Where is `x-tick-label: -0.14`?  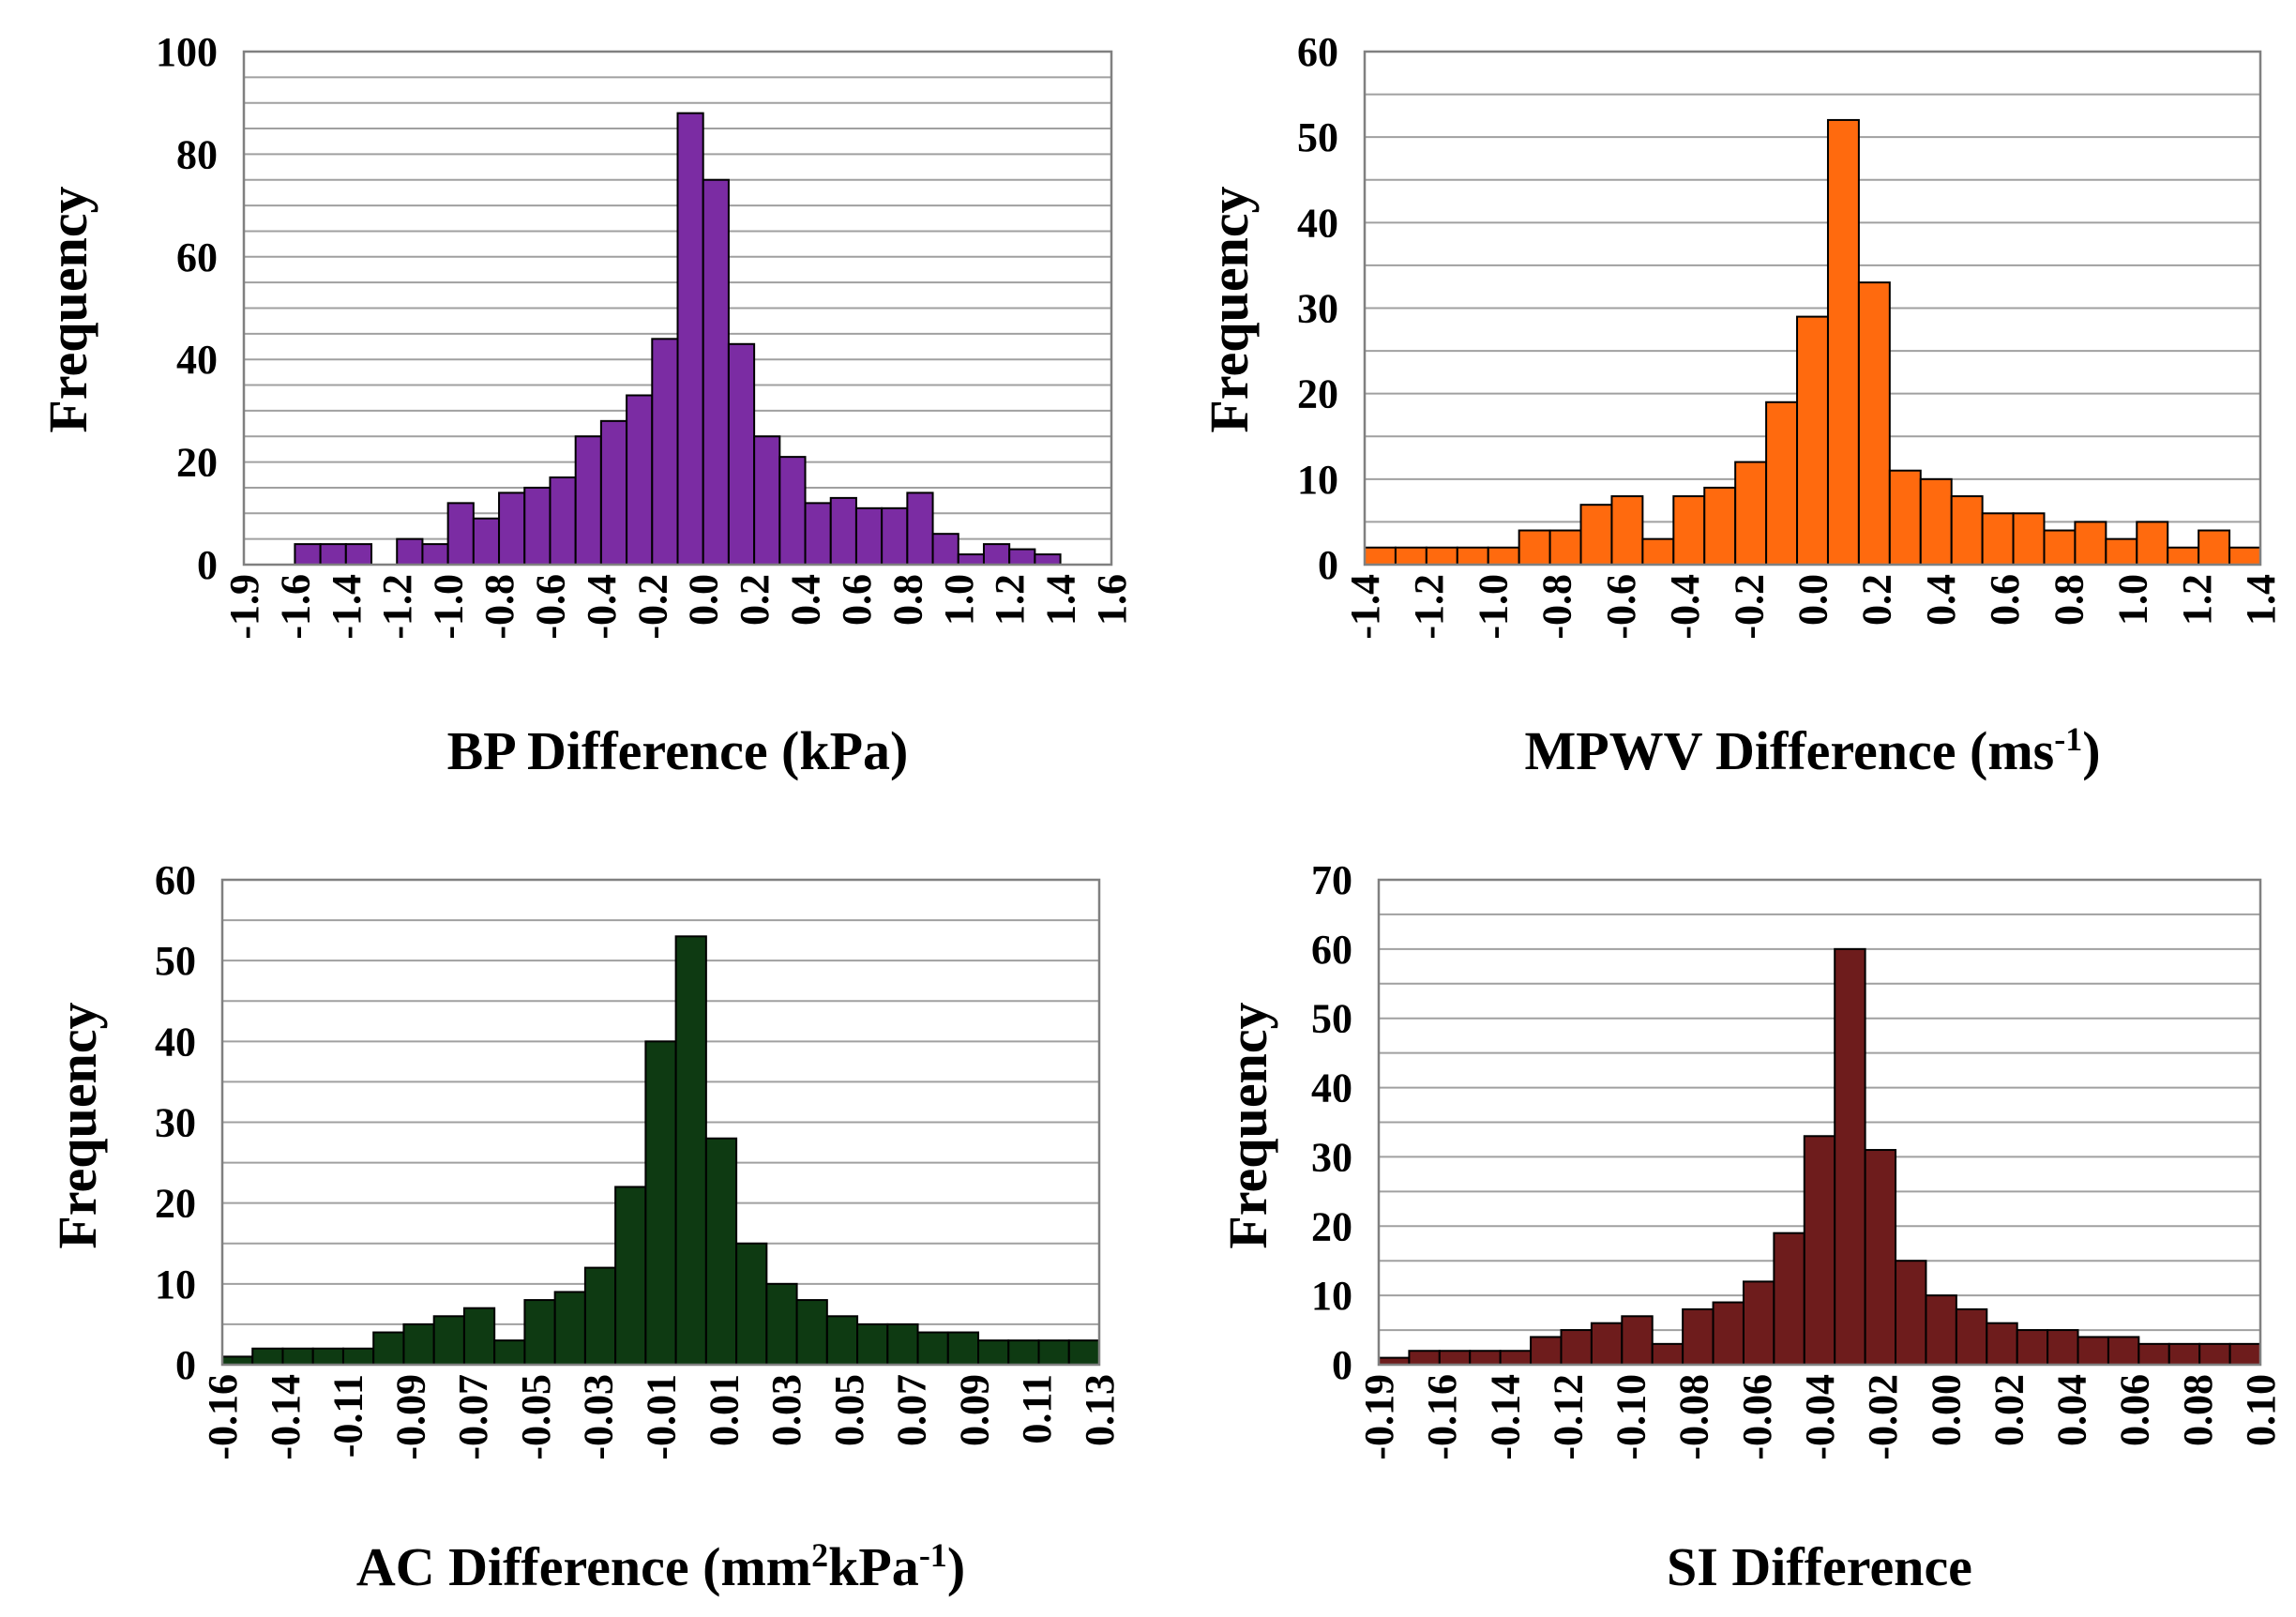 x-tick-label: -0.14 is located at coordinates (286, 1417).